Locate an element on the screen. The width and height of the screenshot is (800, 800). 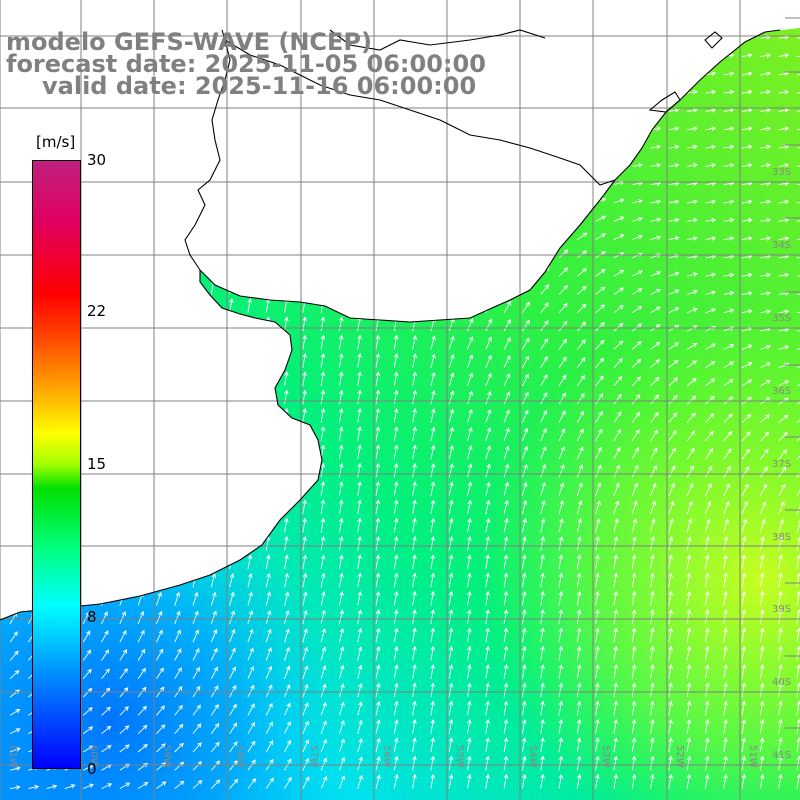
colorbar-unit: [m/s] is located at coordinates (56, 142).